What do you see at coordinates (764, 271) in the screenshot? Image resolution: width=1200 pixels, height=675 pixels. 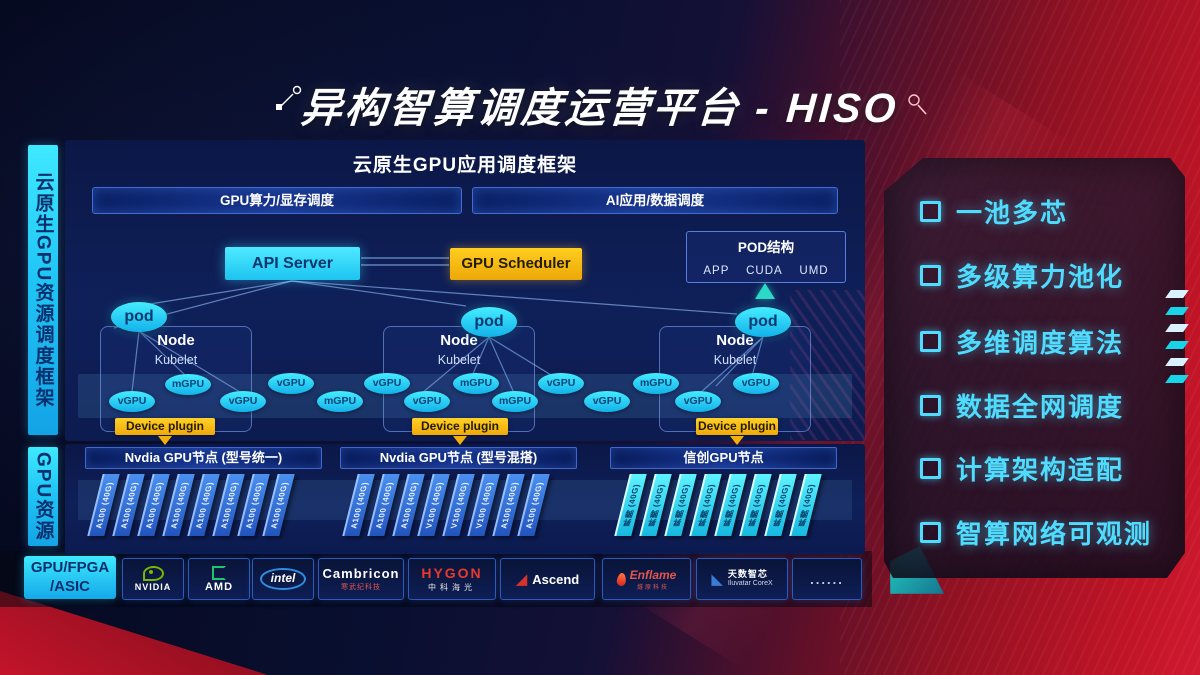 I see `pod-layer-cuda: CUDA` at bounding box center [764, 271].